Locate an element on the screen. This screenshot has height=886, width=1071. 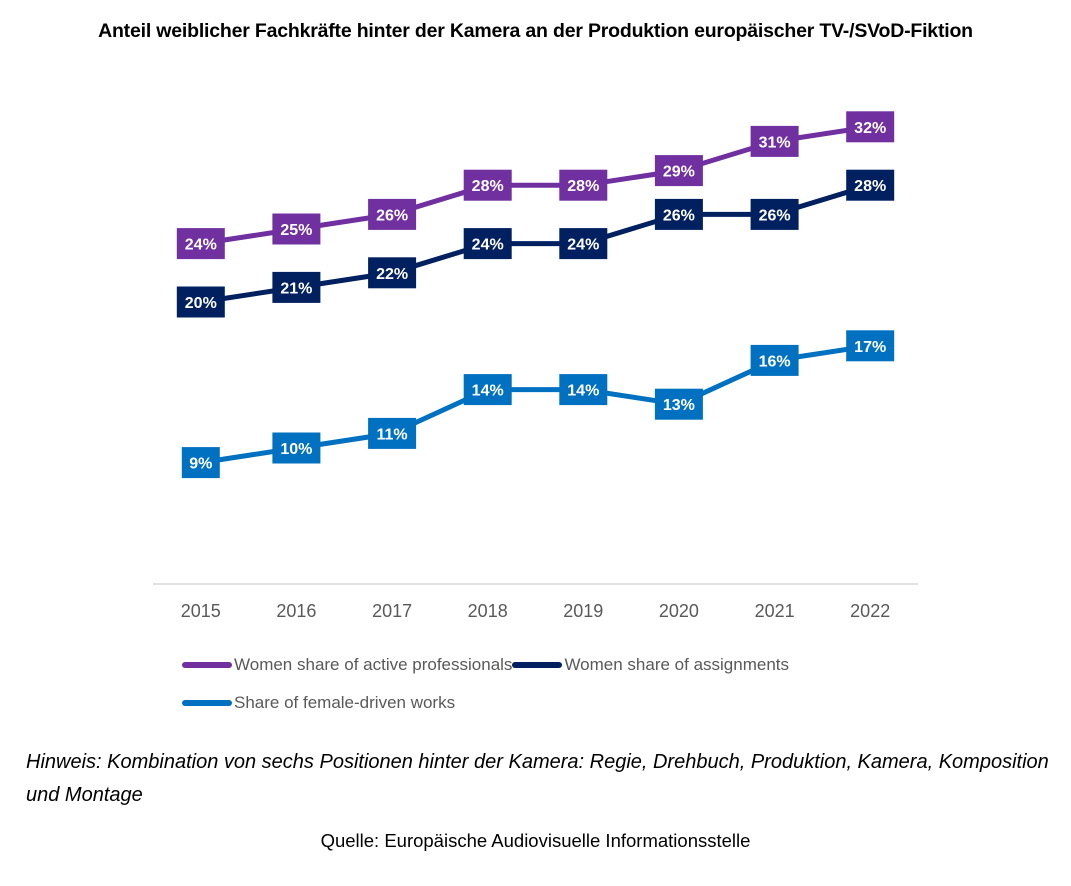
legend-label: Women share of active professionals is located at coordinates (373, 664).